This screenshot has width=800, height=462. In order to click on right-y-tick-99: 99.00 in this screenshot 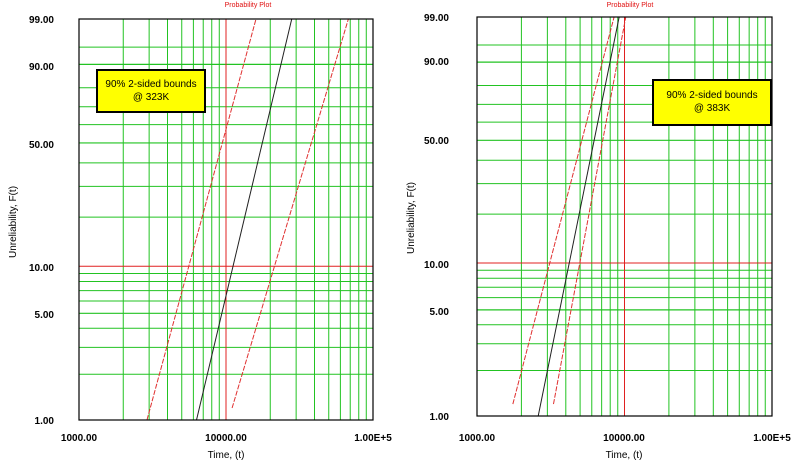, I will do `click(436, 18)`.